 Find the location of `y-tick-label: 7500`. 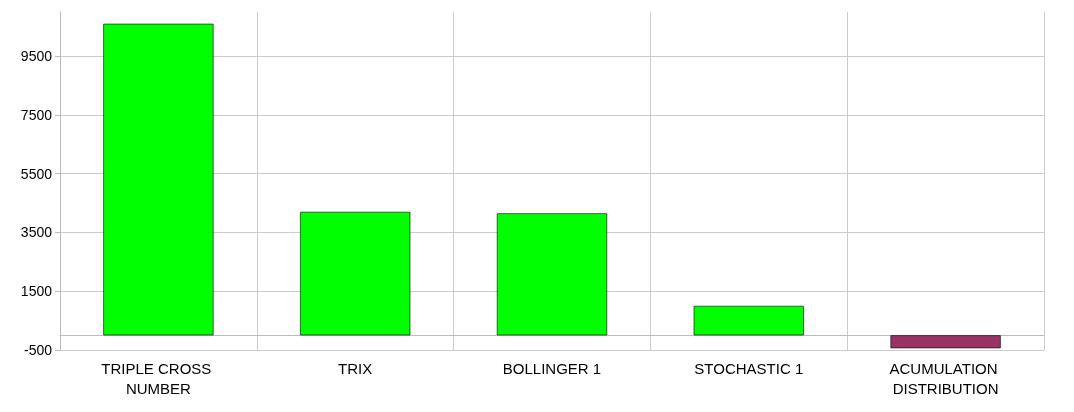

y-tick-label: 7500 is located at coordinates (36, 114).